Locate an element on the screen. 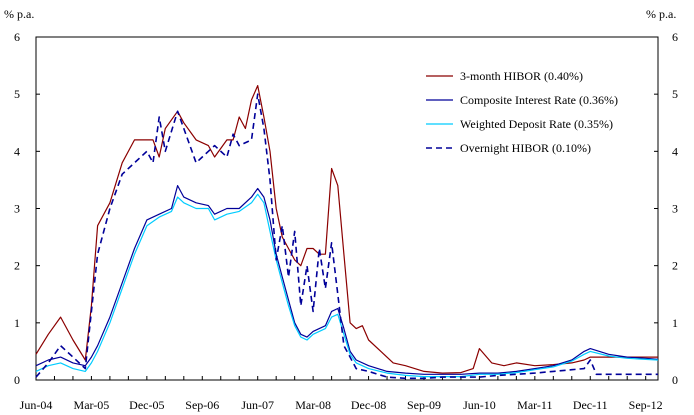 The image size is (694, 415). y-tick-label-right: 0 is located at coordinates (675, 380).